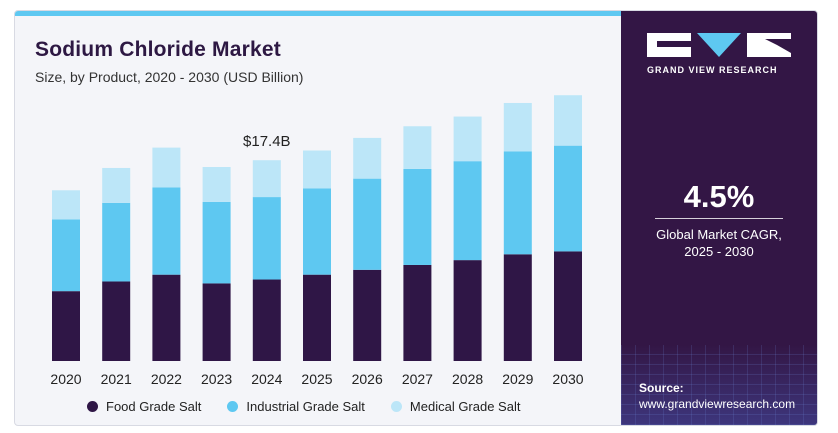  Describe the element at coordinates (517, 203) in the screenshot. I see `bar-industrial-2029` at that location.